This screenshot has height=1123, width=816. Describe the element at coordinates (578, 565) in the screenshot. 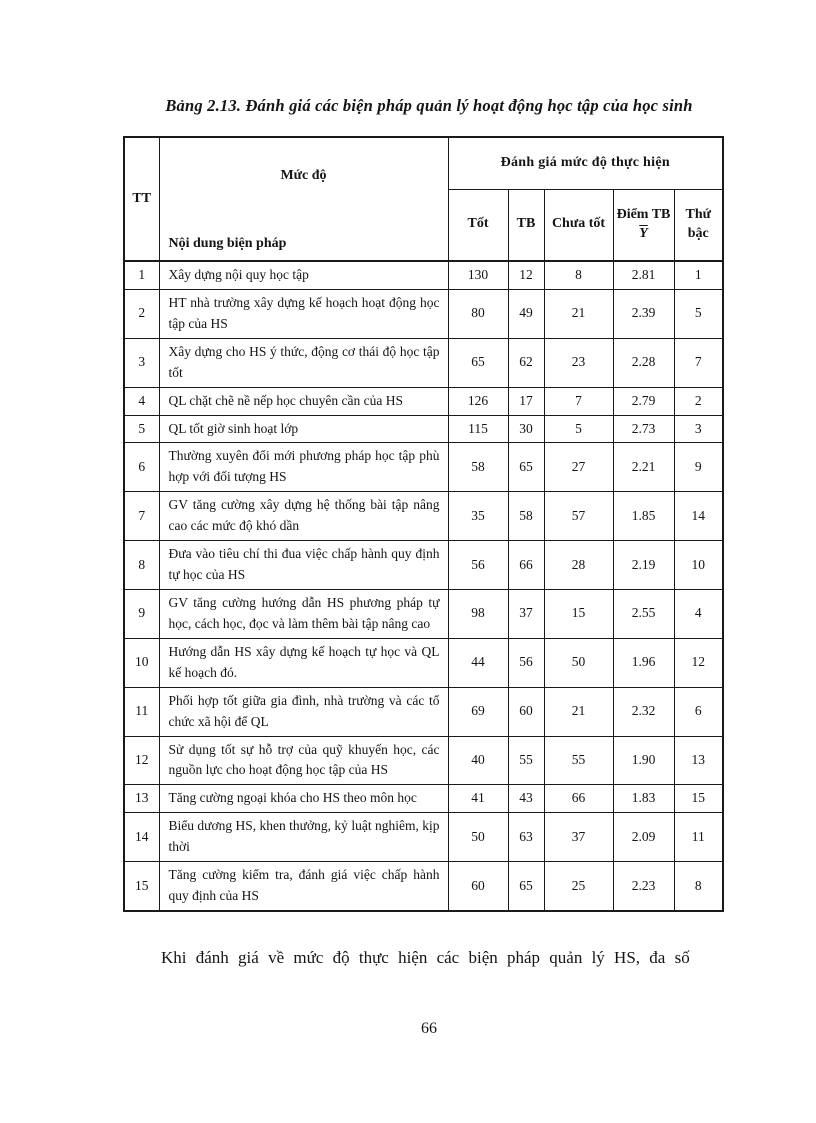

I see `chua-tot-value: 28` at that location.